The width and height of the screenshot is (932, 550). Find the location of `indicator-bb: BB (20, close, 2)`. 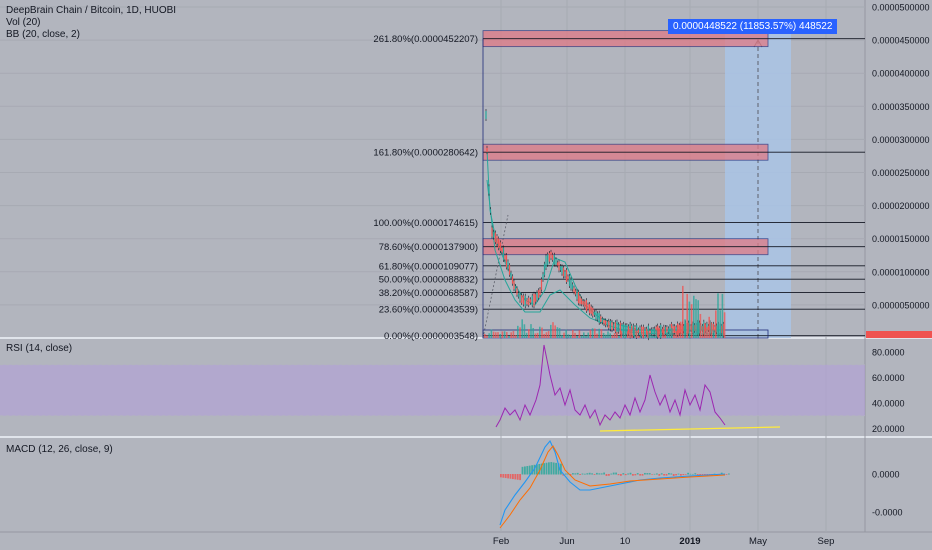

indicator-bb: BB (20, close, 2) is located at coordinates (43, 34).